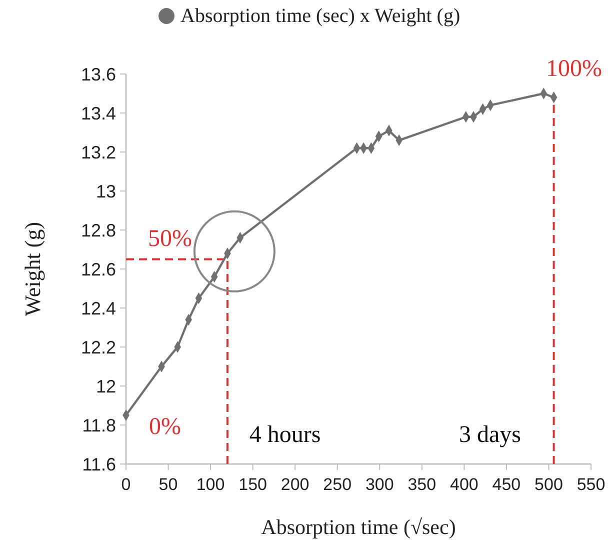 Image resolution: width=613 pixels, height=550 pixels. What do you see at coordinates (98, 308) in the screenshot?
I see `y-tick-label: 12.4` at bounding box center [98, 308].